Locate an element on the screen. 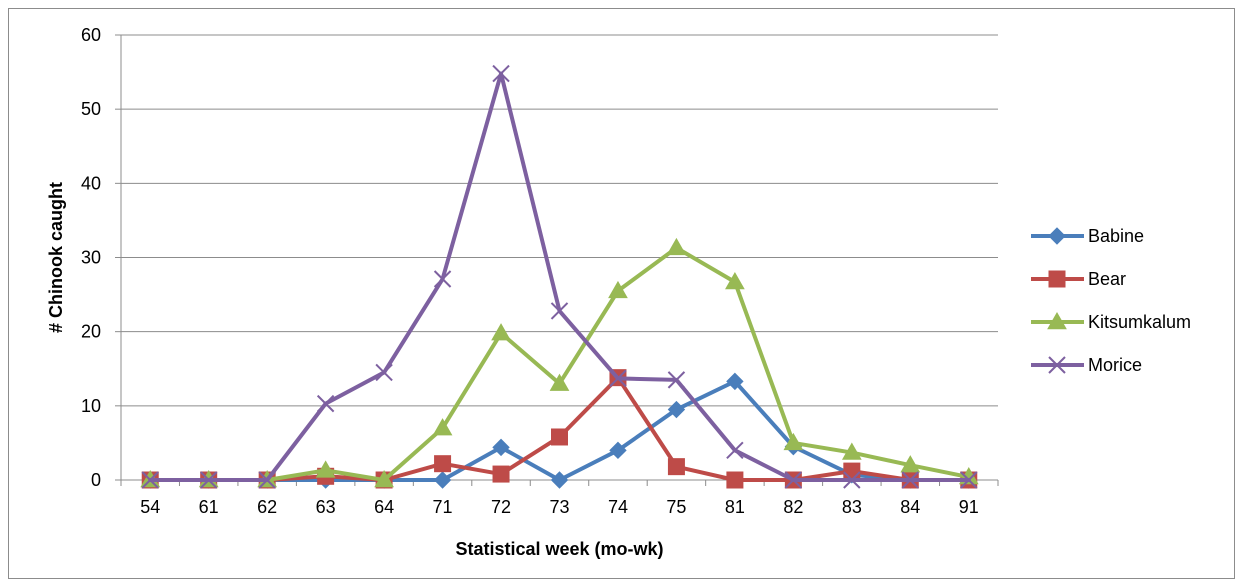 This screenshot has height=587, width=1243. y-tick-label: 30 is located at coordinates (91, 258).